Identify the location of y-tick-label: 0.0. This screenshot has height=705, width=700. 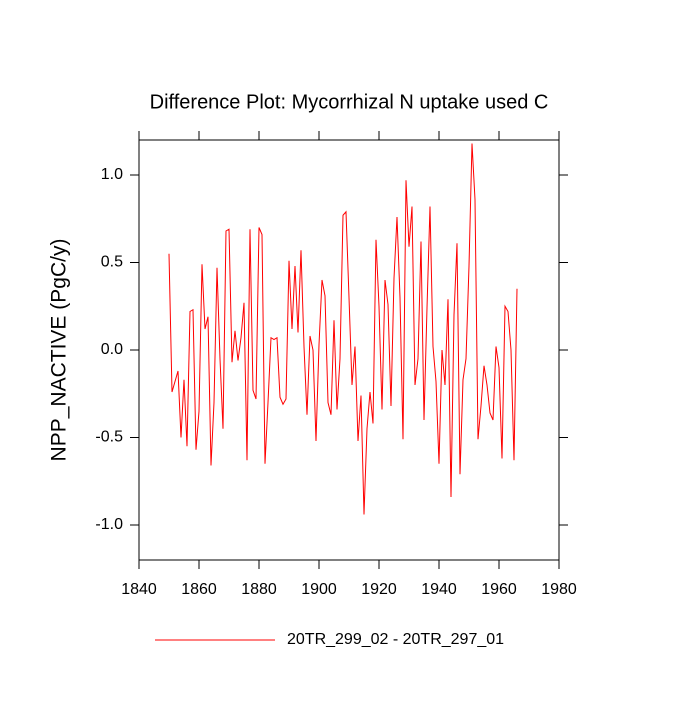
(112, 349).